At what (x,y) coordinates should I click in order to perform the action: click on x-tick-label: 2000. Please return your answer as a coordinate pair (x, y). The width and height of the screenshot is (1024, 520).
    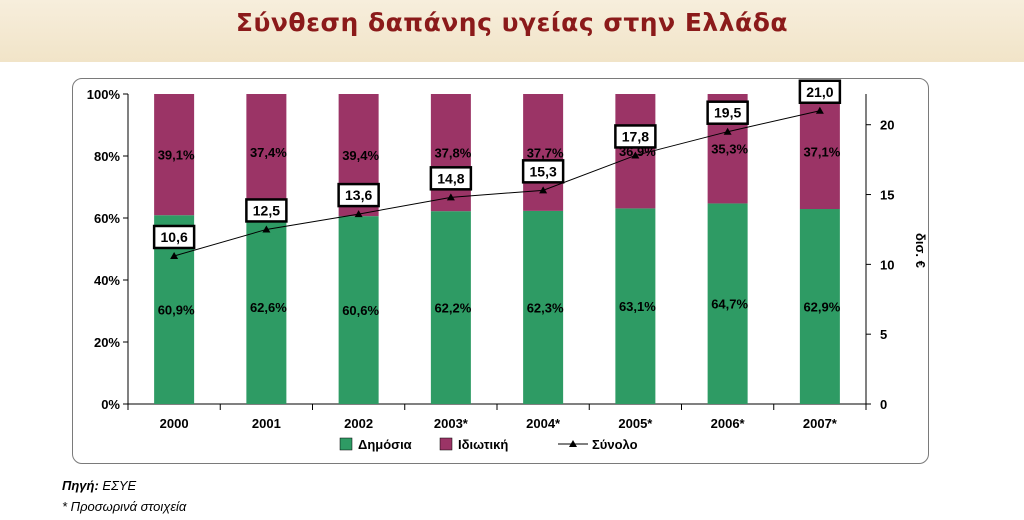
    Looking at the image, I should click on (174, 423).